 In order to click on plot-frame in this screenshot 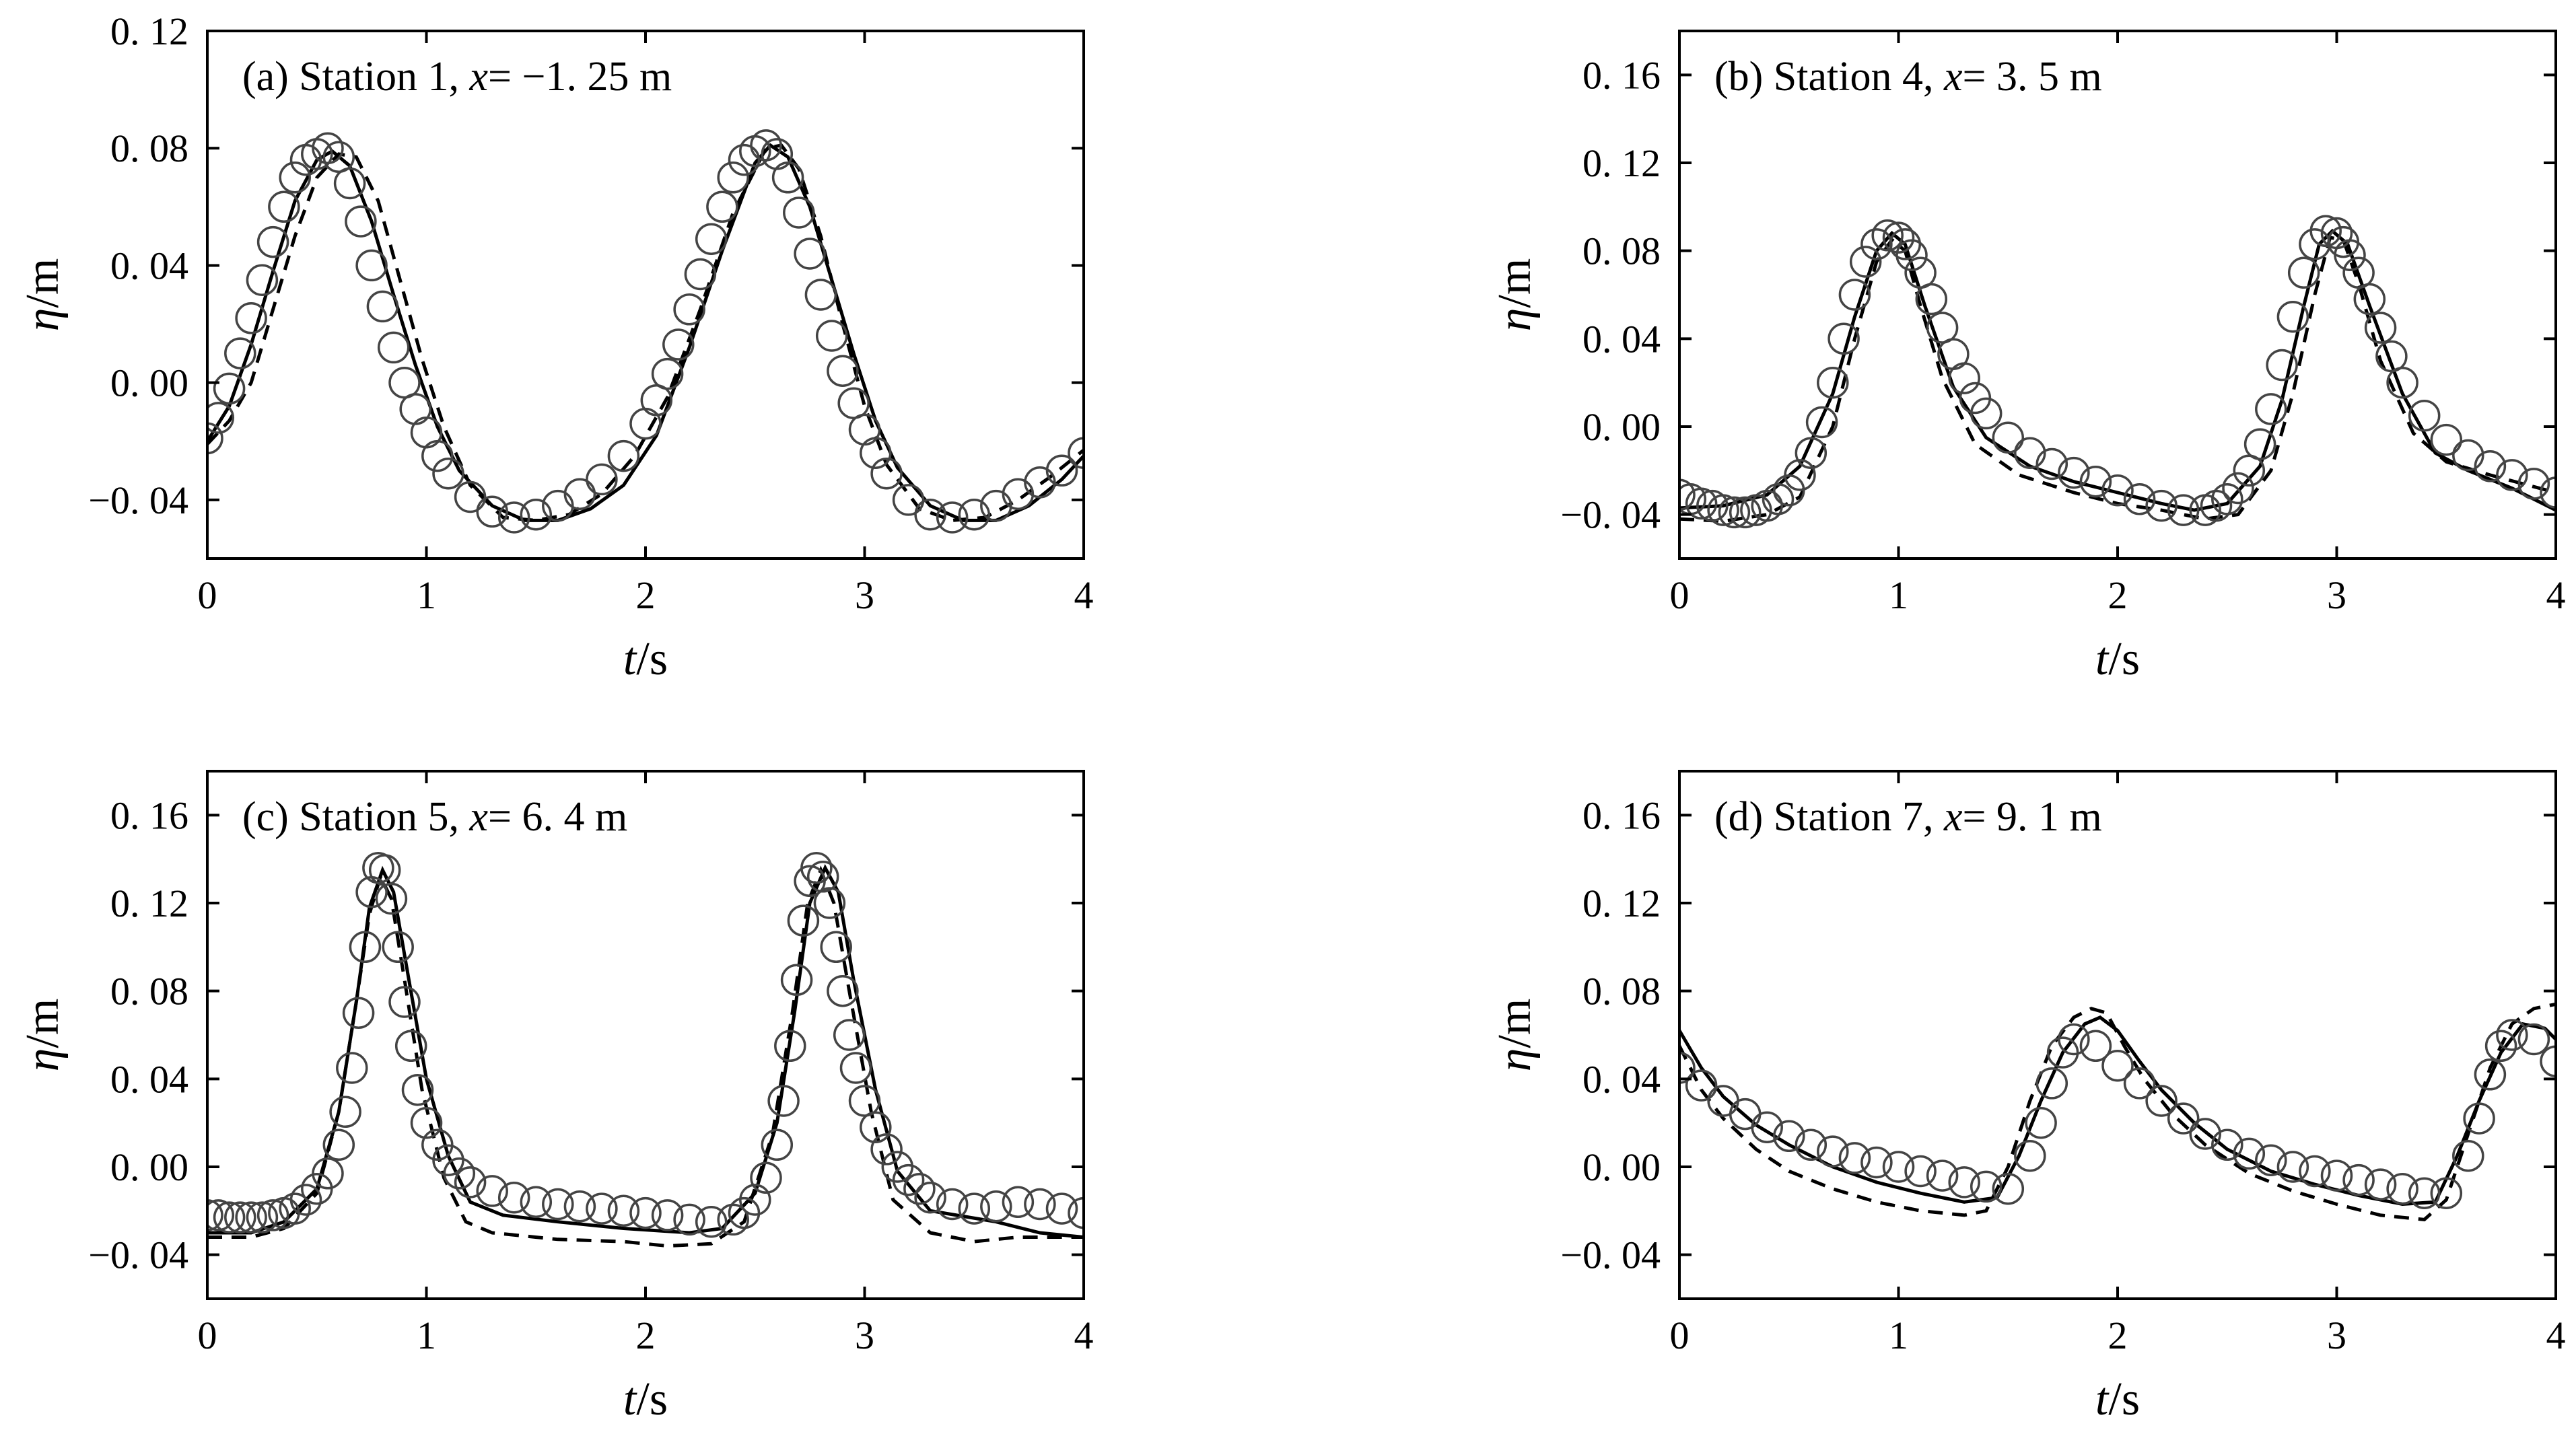, I will do `click(645, 295)`.